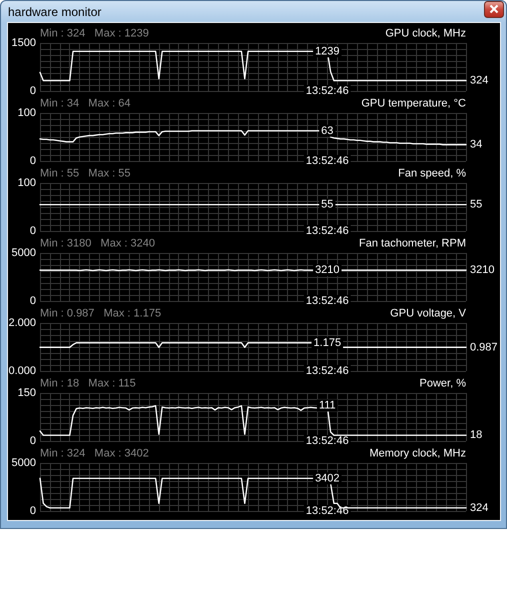  What do you see at coordinates (443, 384) in the screenshot?
I see `chart-title: Power, %` at bounding box center [443, 384].